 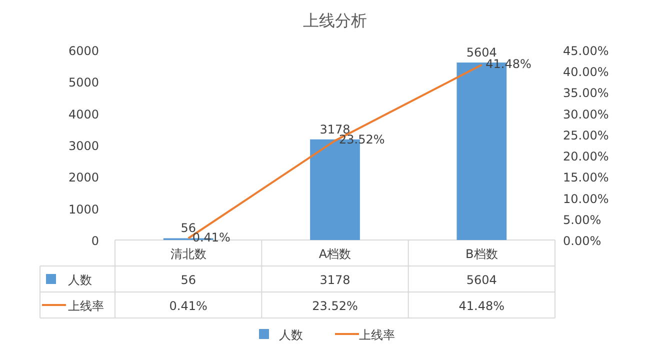 What do you see at coordinates (83, 146) in the screenshot?
I see `y-tick-label: 3000` at bounding box center [83, 146].